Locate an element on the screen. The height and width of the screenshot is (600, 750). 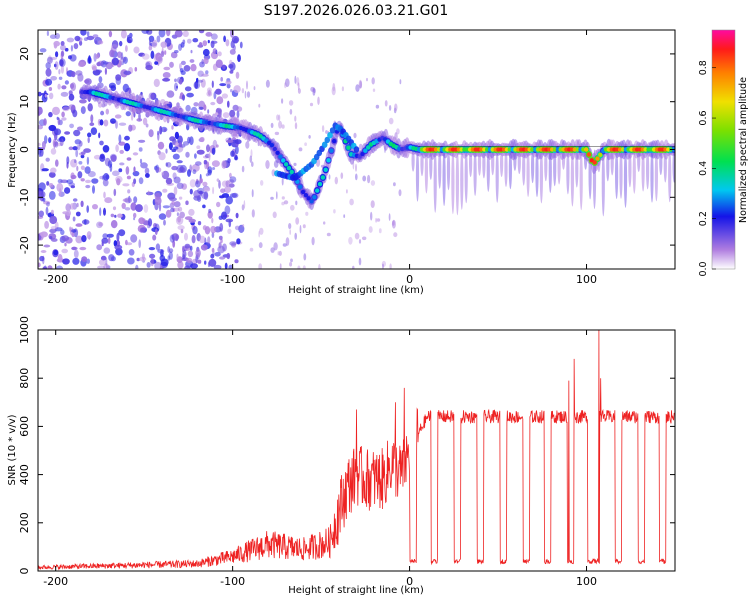
y-tick-label: 0 is located at coordinates (24, 571).